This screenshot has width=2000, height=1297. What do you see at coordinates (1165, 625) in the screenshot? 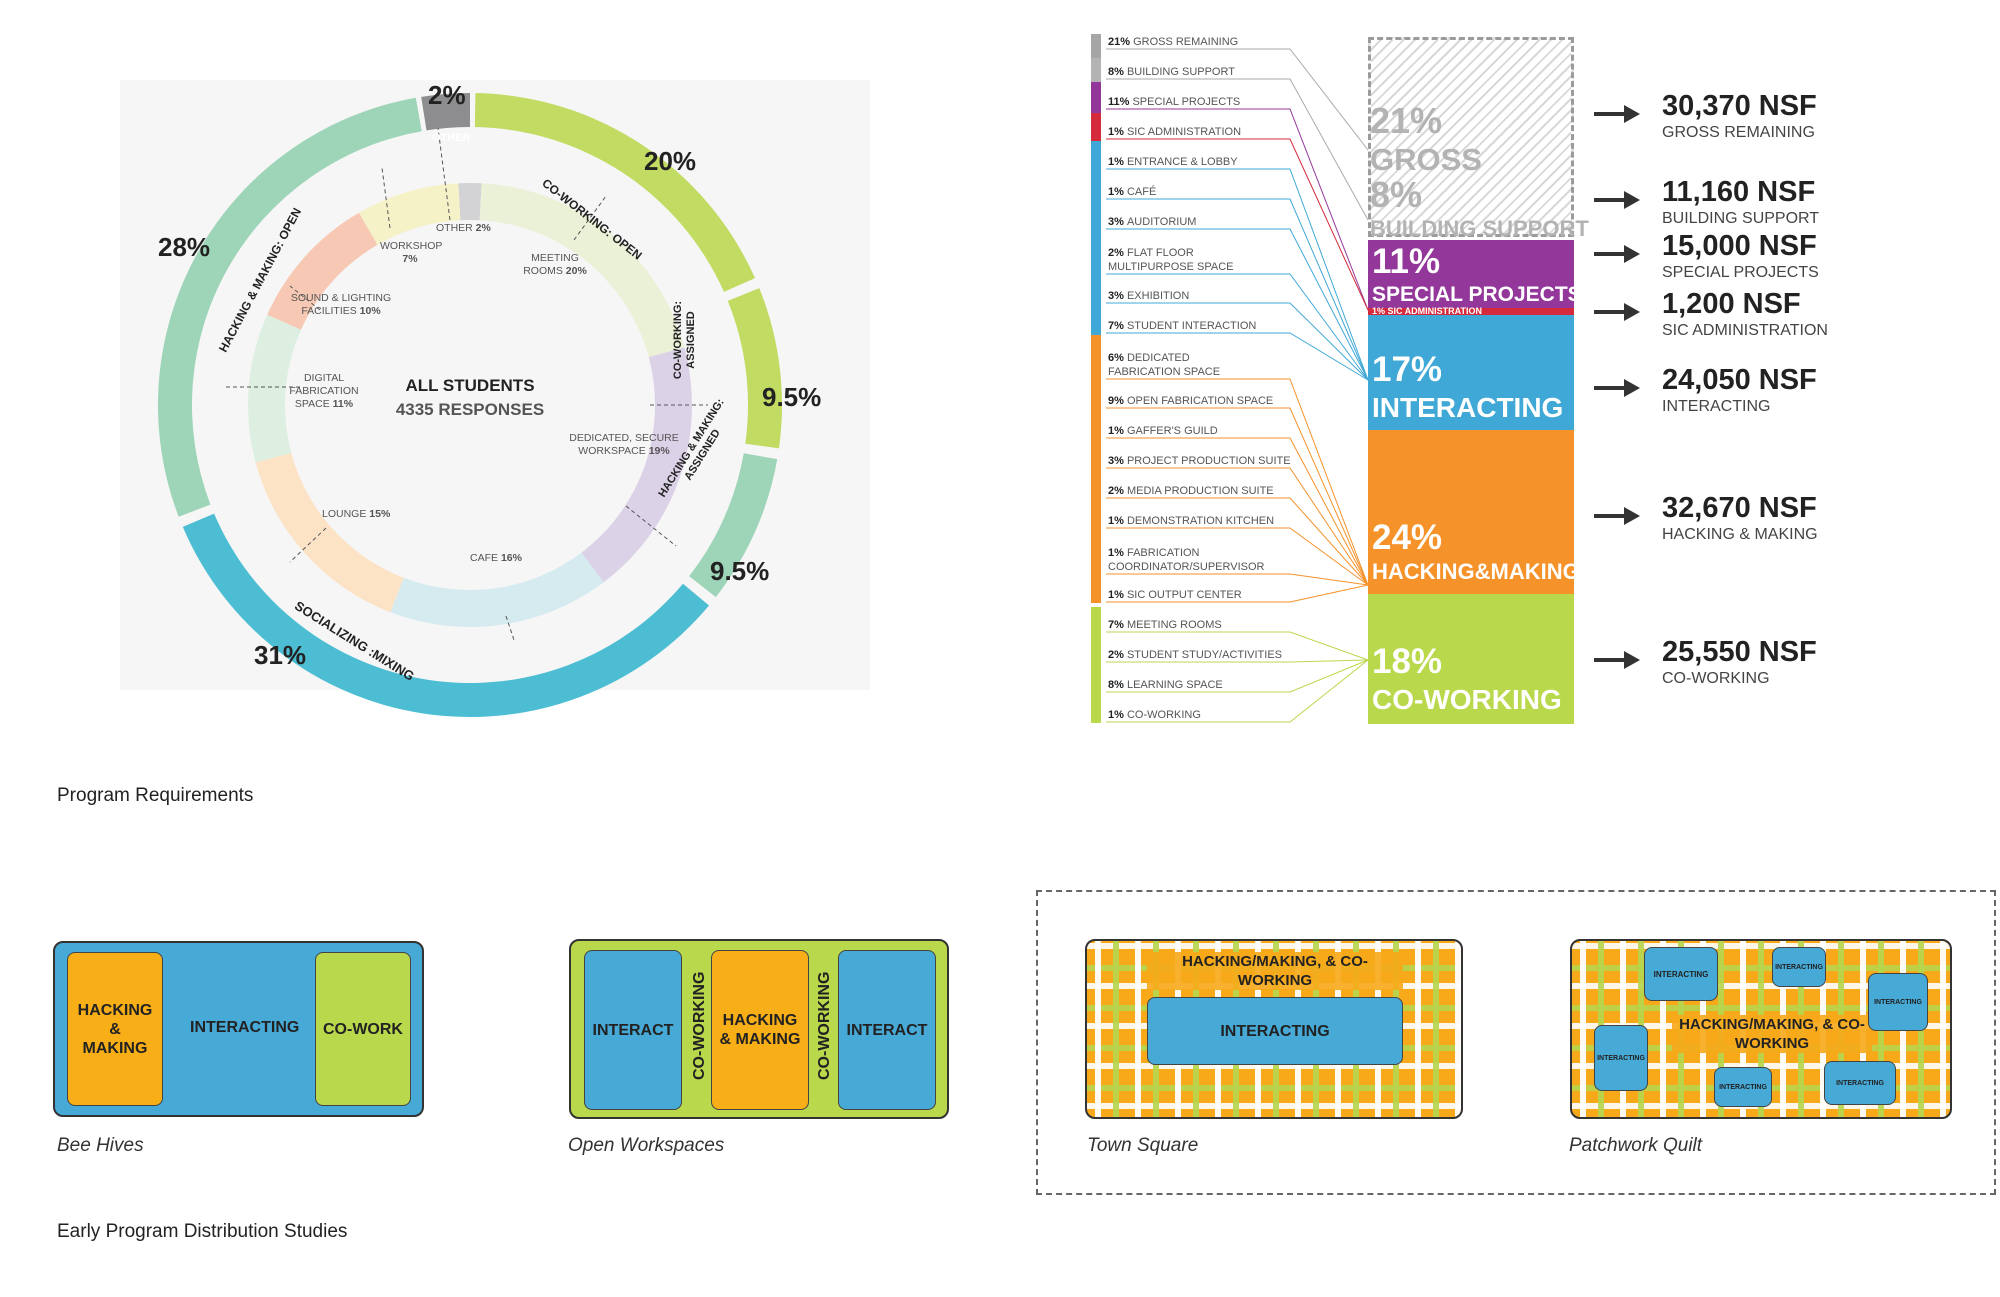
I see `program-item: 7% MEETING ROOMS` at bounding box center [1165, 625].